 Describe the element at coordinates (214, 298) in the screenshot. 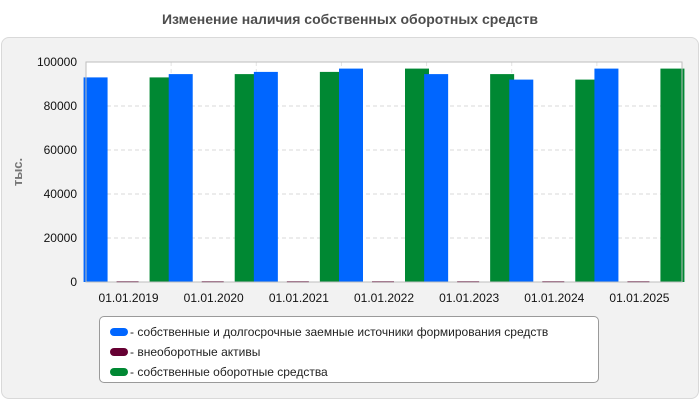

I see `x-tick-label: 01.01.2020` at that location.